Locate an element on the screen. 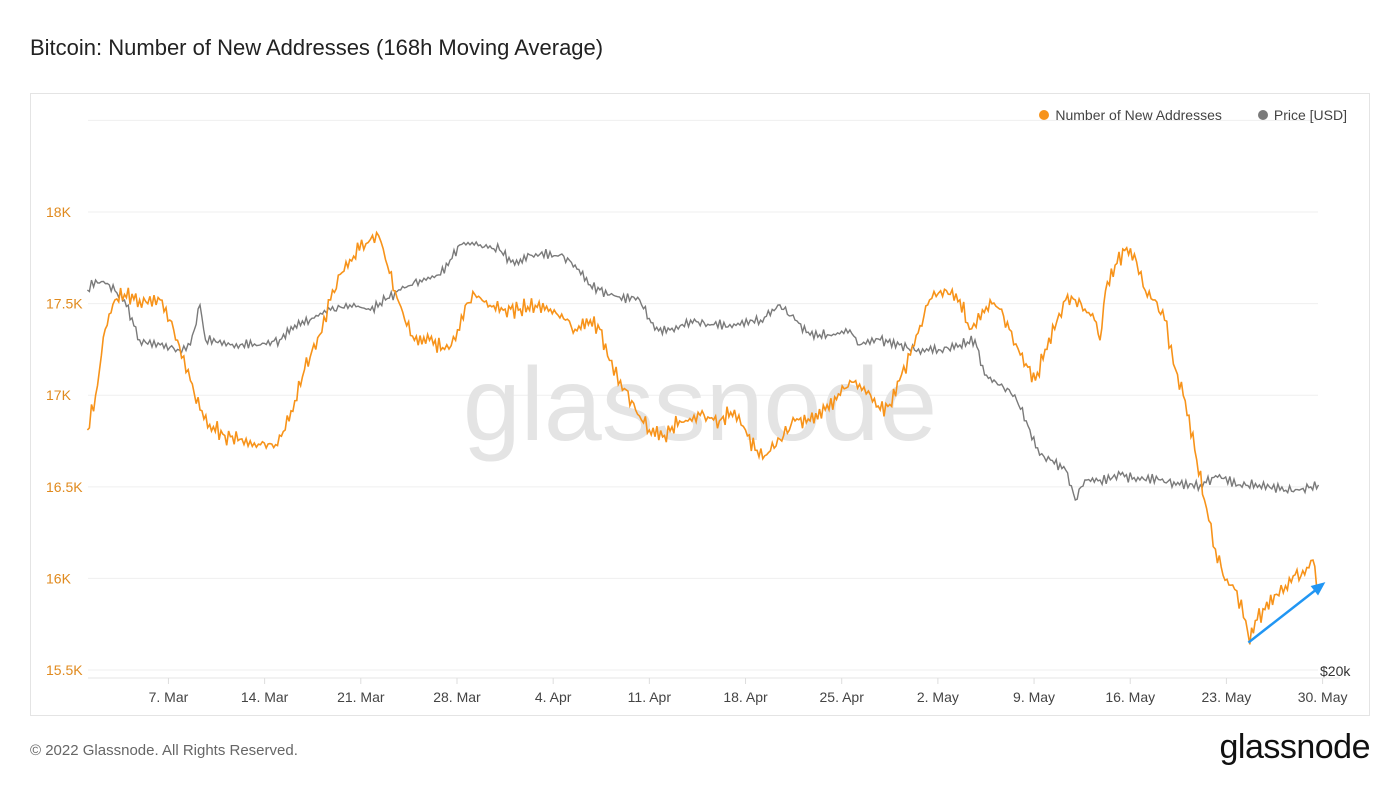  orange-dot-icon is located at coordinates (1044, 115).